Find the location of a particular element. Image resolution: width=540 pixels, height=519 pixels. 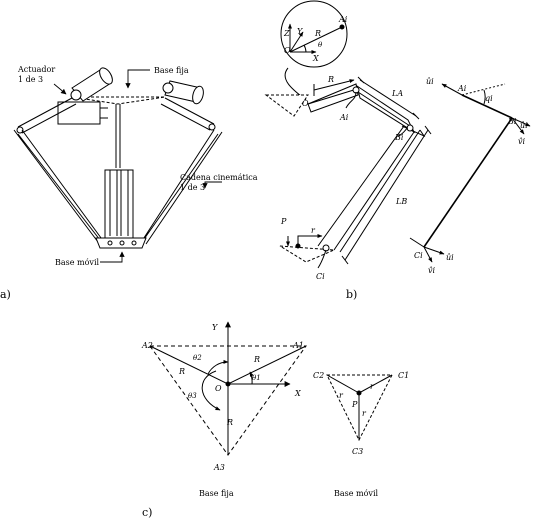

b-r: R is located at coordinates (330, 79).